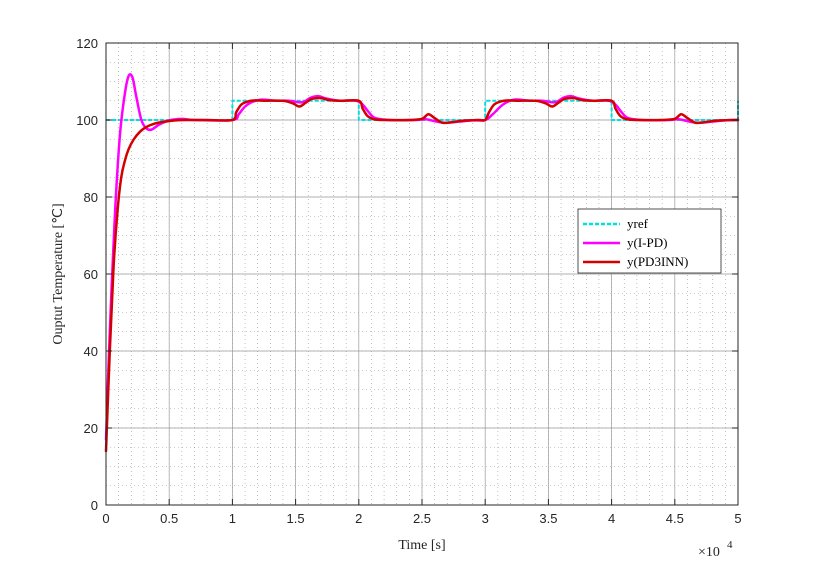 The height and width of the screenshot is (566, 815). I want to click on legend: yref y(I-PD) y(PD3INN), so click(649, 241).